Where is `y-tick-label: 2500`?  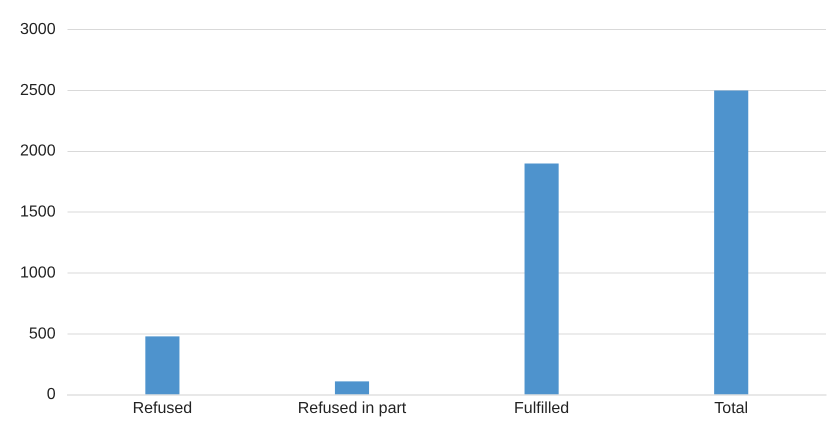
y-tick-label: 2500 is located at coordinates (38, 90).